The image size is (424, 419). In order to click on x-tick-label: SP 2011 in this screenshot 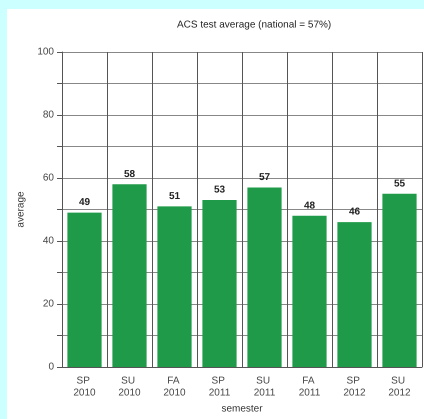, I will do `click(219, 387)`.